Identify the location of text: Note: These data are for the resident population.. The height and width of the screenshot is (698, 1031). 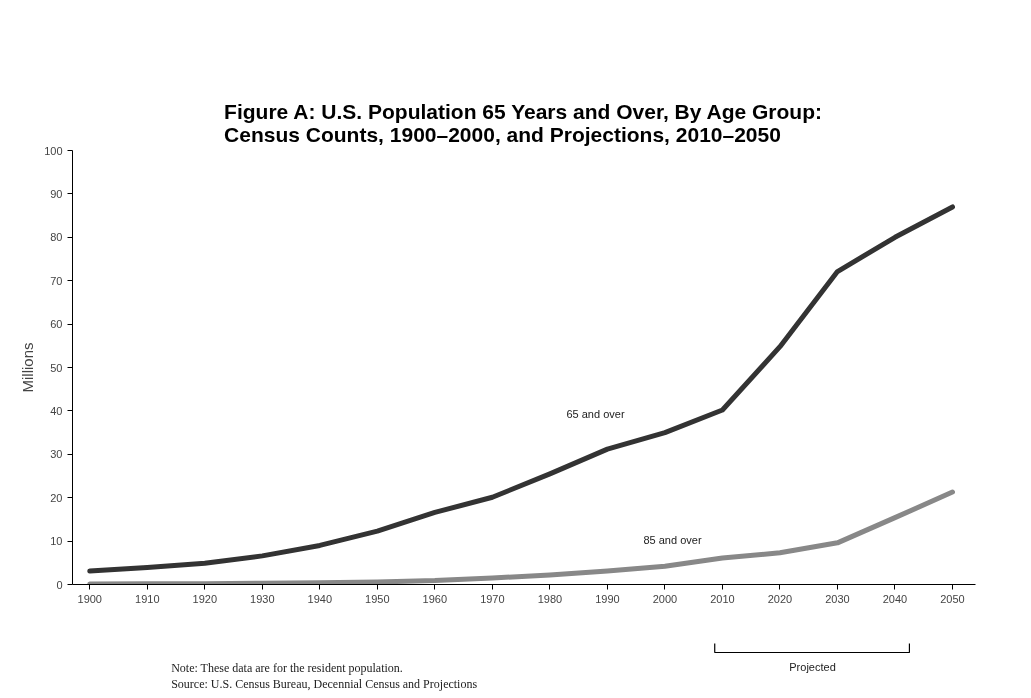
(287, 667).